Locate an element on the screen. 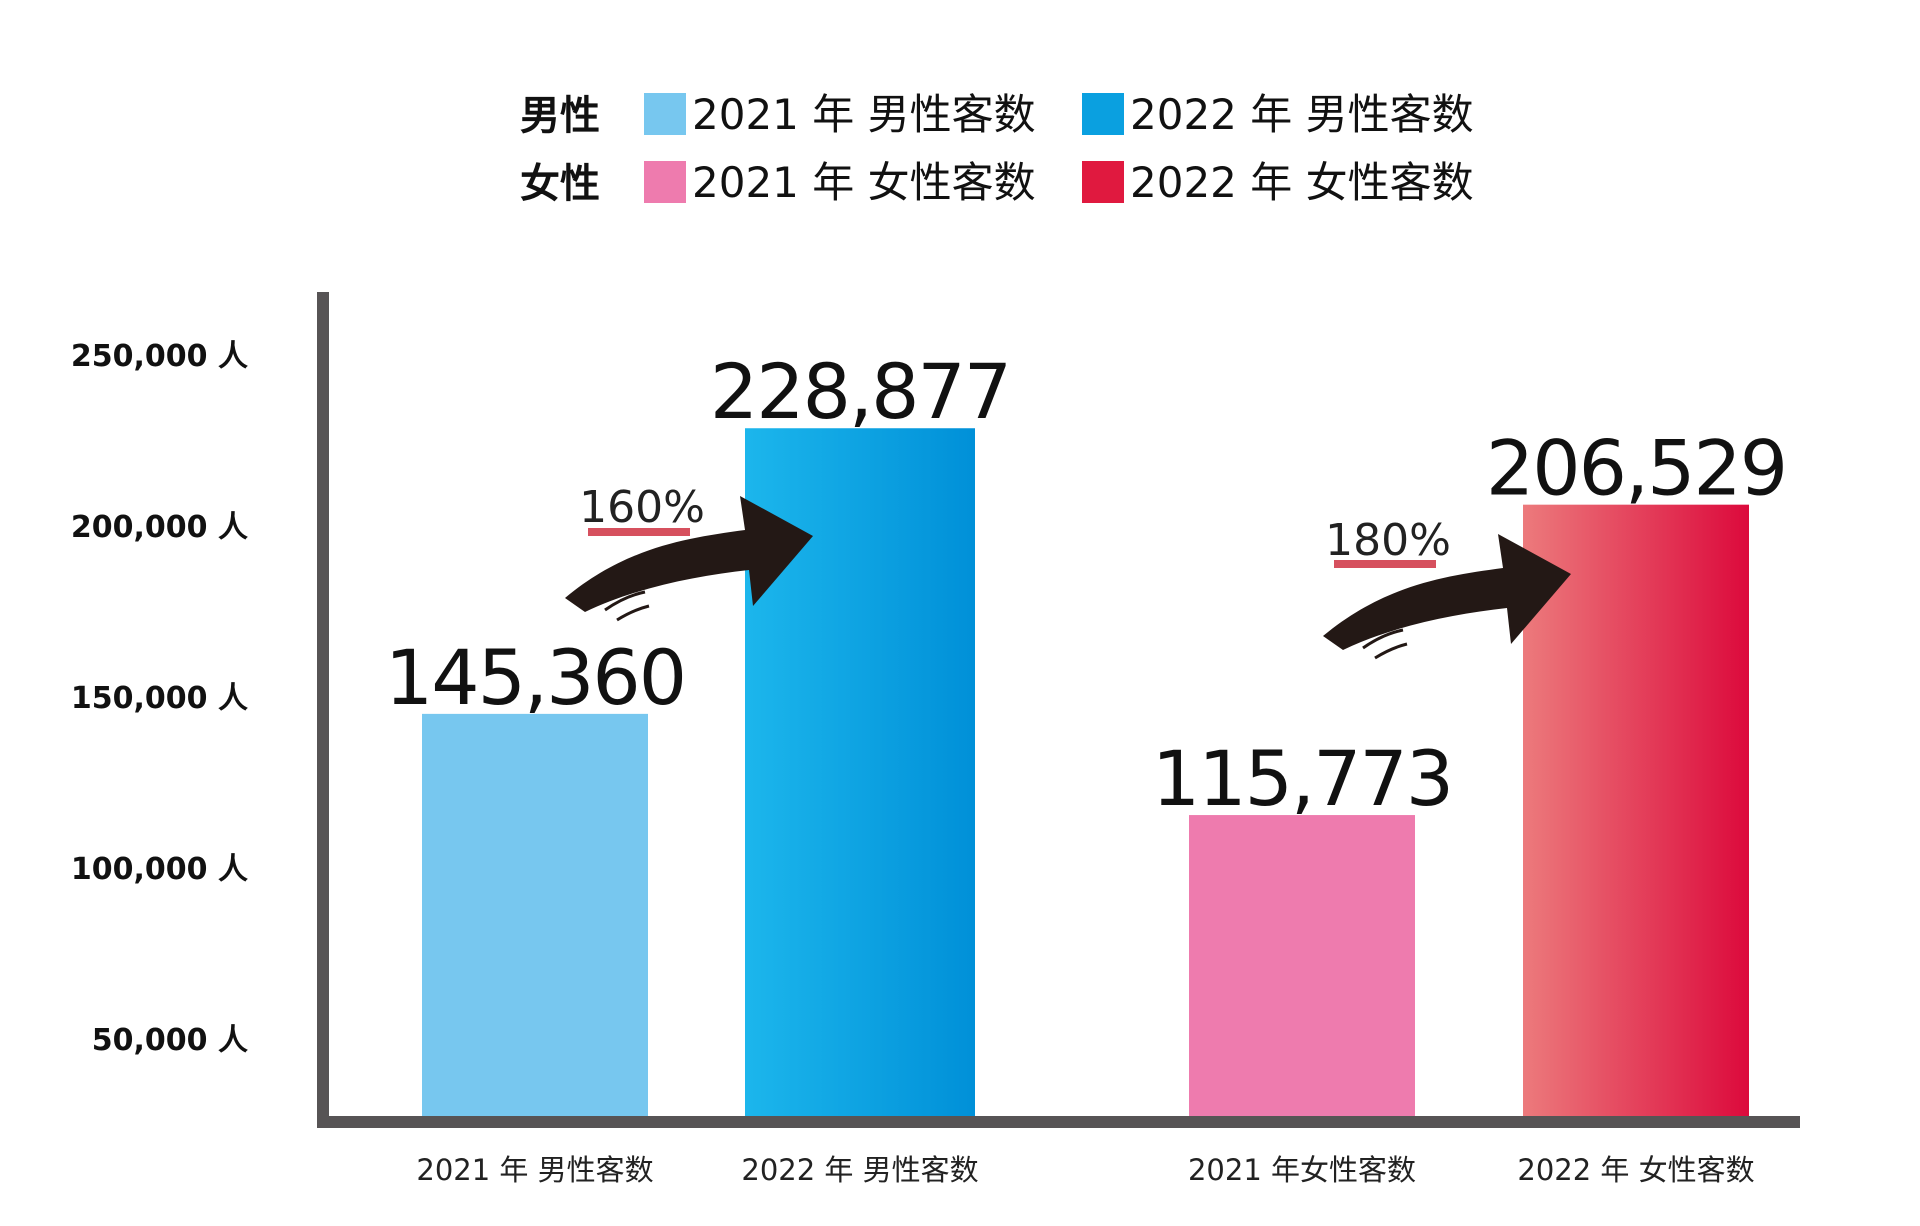 Image resolution: width=1920 pixels, height=1226 pixels. value-label: 206,529 is located at coordinates (1636, 468).